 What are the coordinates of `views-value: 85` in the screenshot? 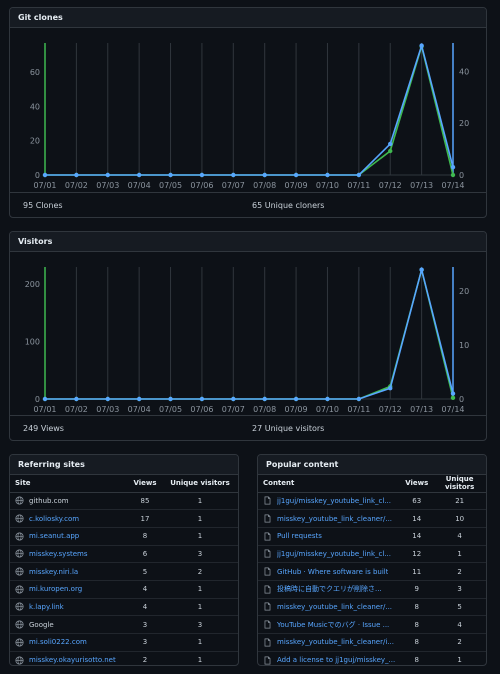 It's located at (145, 501).